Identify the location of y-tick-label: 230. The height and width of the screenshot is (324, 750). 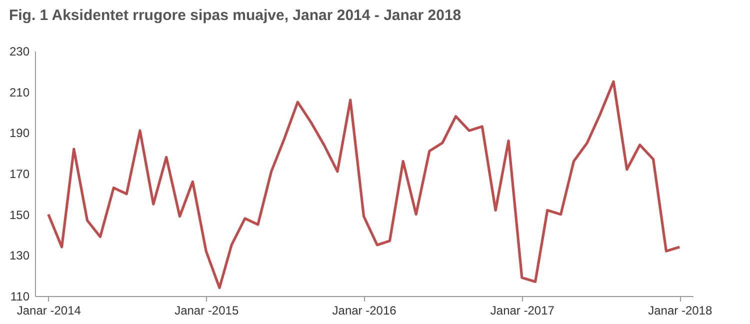
(19, 51).